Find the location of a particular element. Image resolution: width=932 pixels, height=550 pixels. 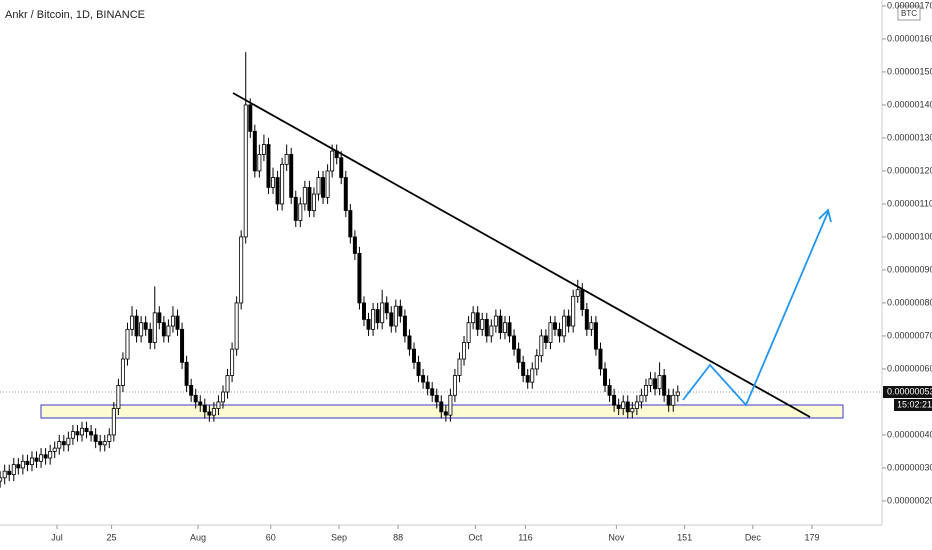

x-tick-label: 151 is located at coordinates (684, 537).